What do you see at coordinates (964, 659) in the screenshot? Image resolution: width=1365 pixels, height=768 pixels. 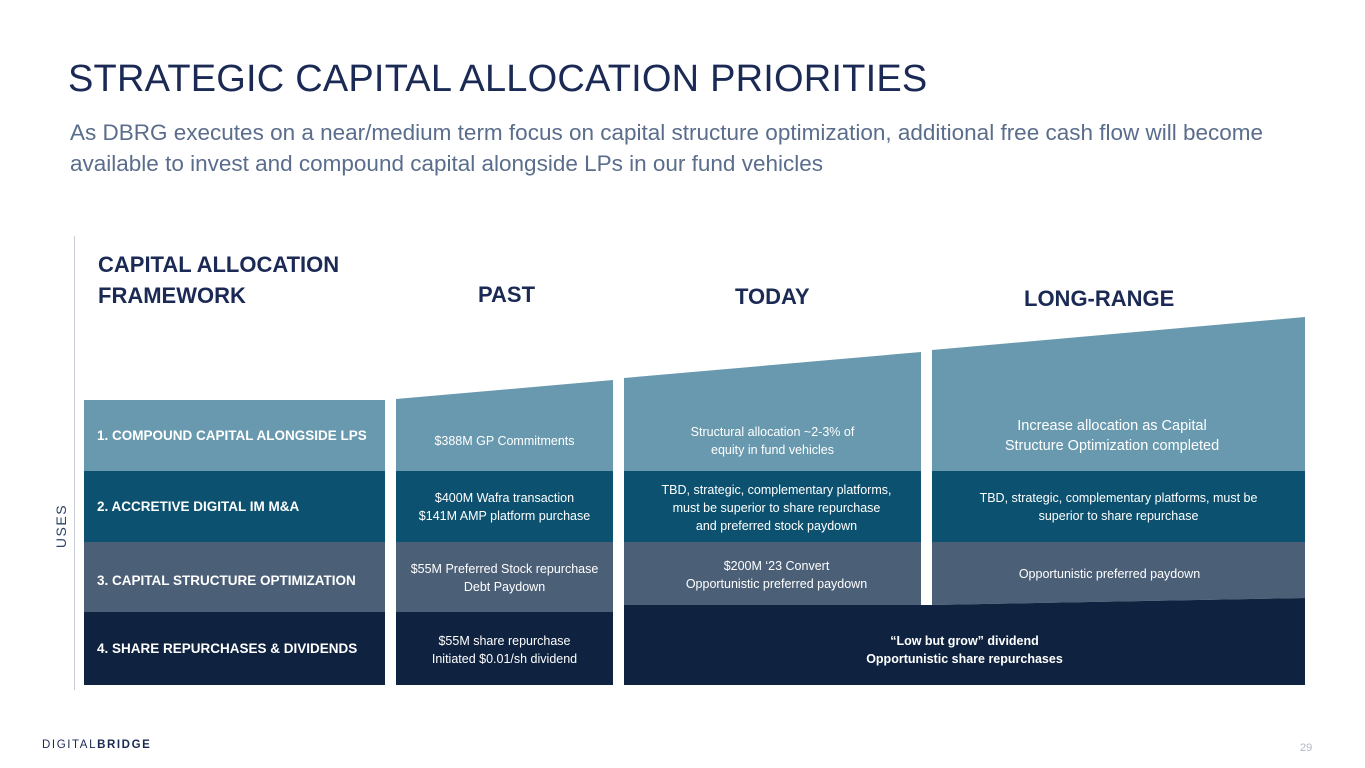 I see `combined-row4-line2: Opportunistic share repurchases` at bounding box center [964, 659].